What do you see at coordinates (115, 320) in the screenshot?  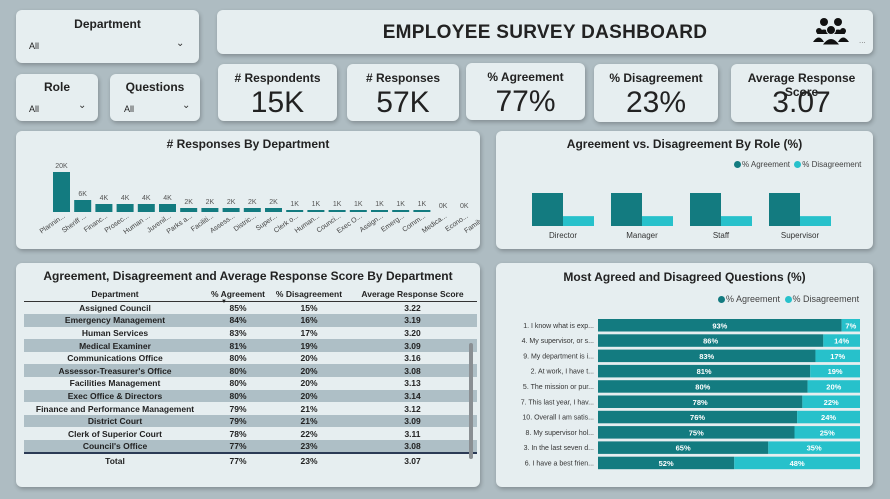 I see `cell-department: Emergency Management` at bounding box center [115, 320].